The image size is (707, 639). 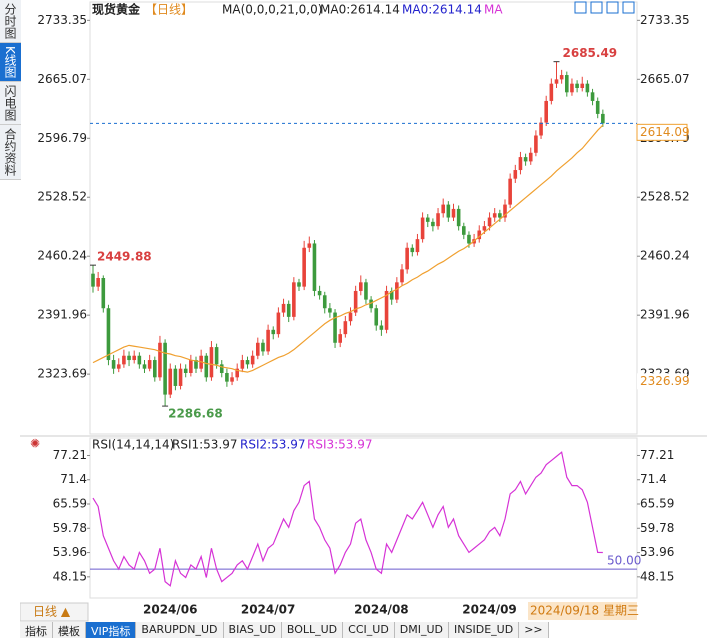 I want to click on bottom-tab: 模板, so click(x=69, y=630).